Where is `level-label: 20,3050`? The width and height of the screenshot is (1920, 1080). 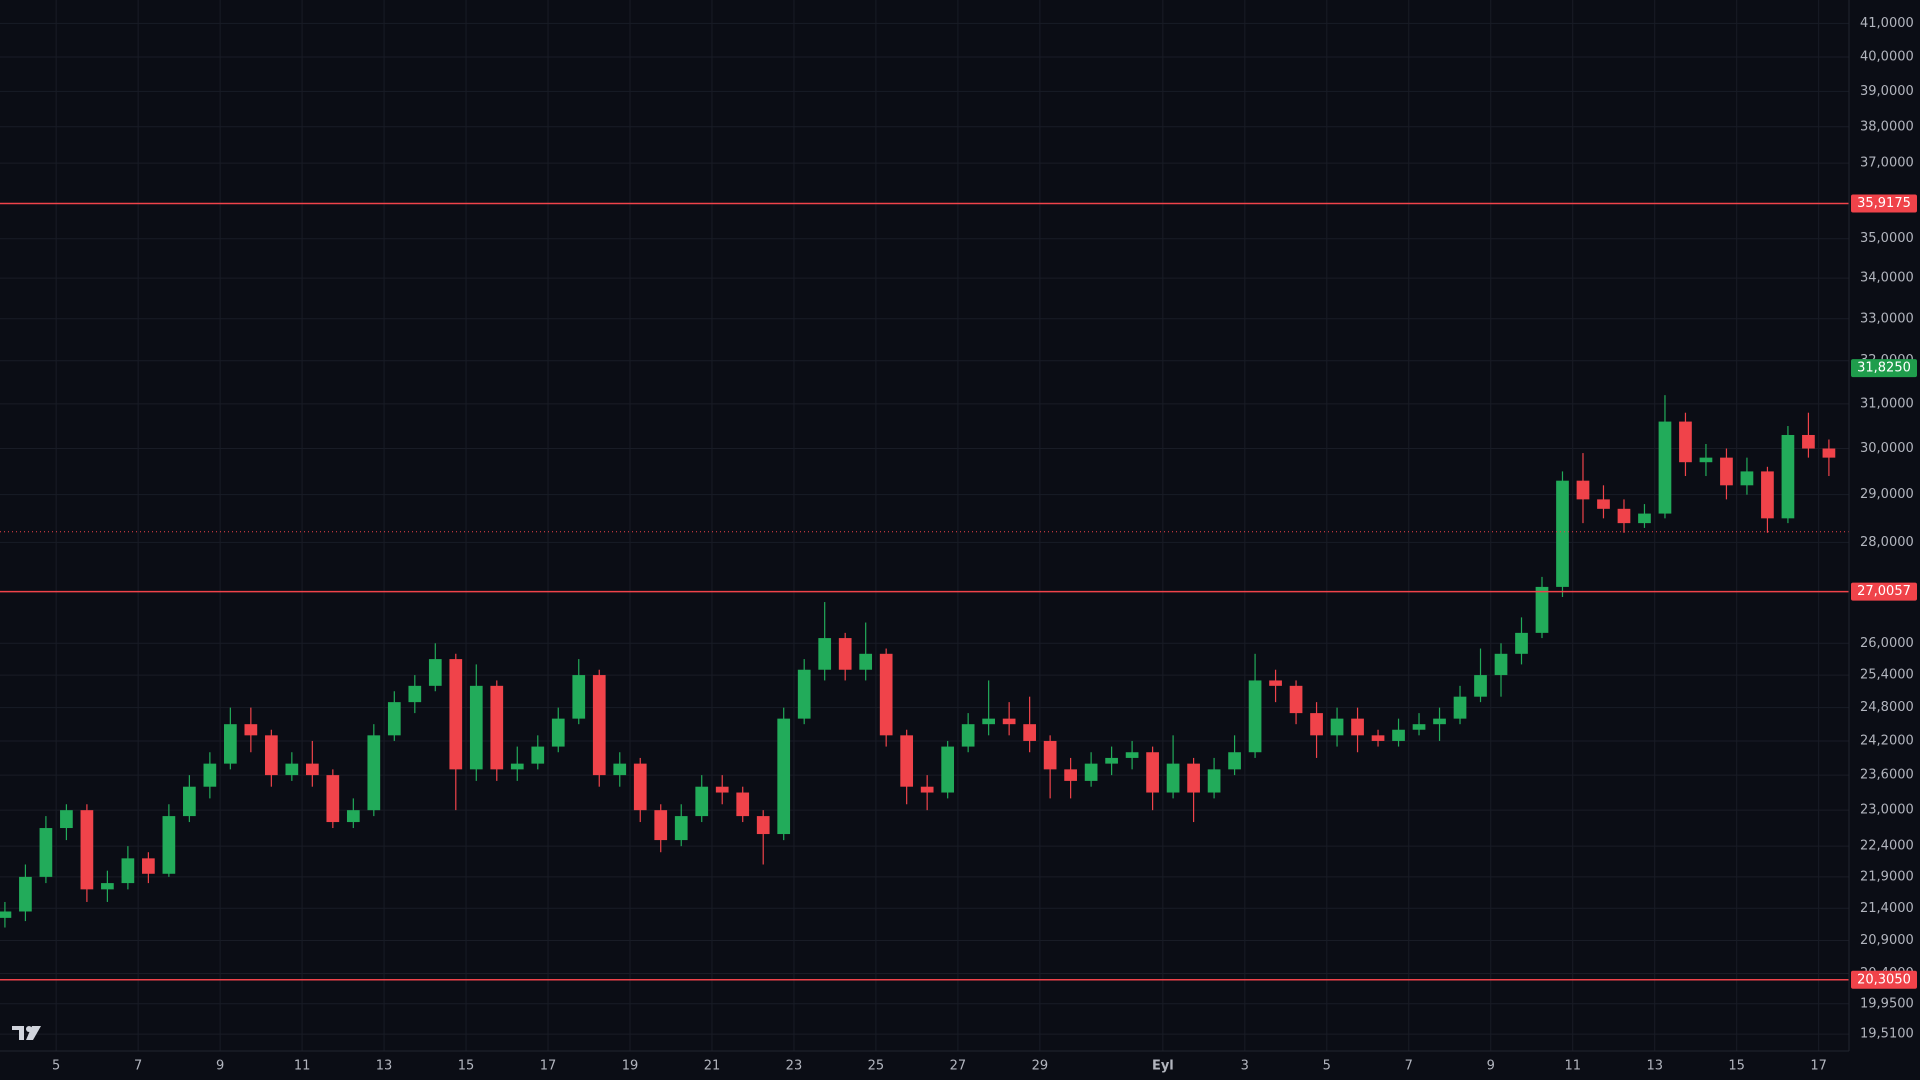 level-label: 20,3050 is located at coordinates (1884, 979).